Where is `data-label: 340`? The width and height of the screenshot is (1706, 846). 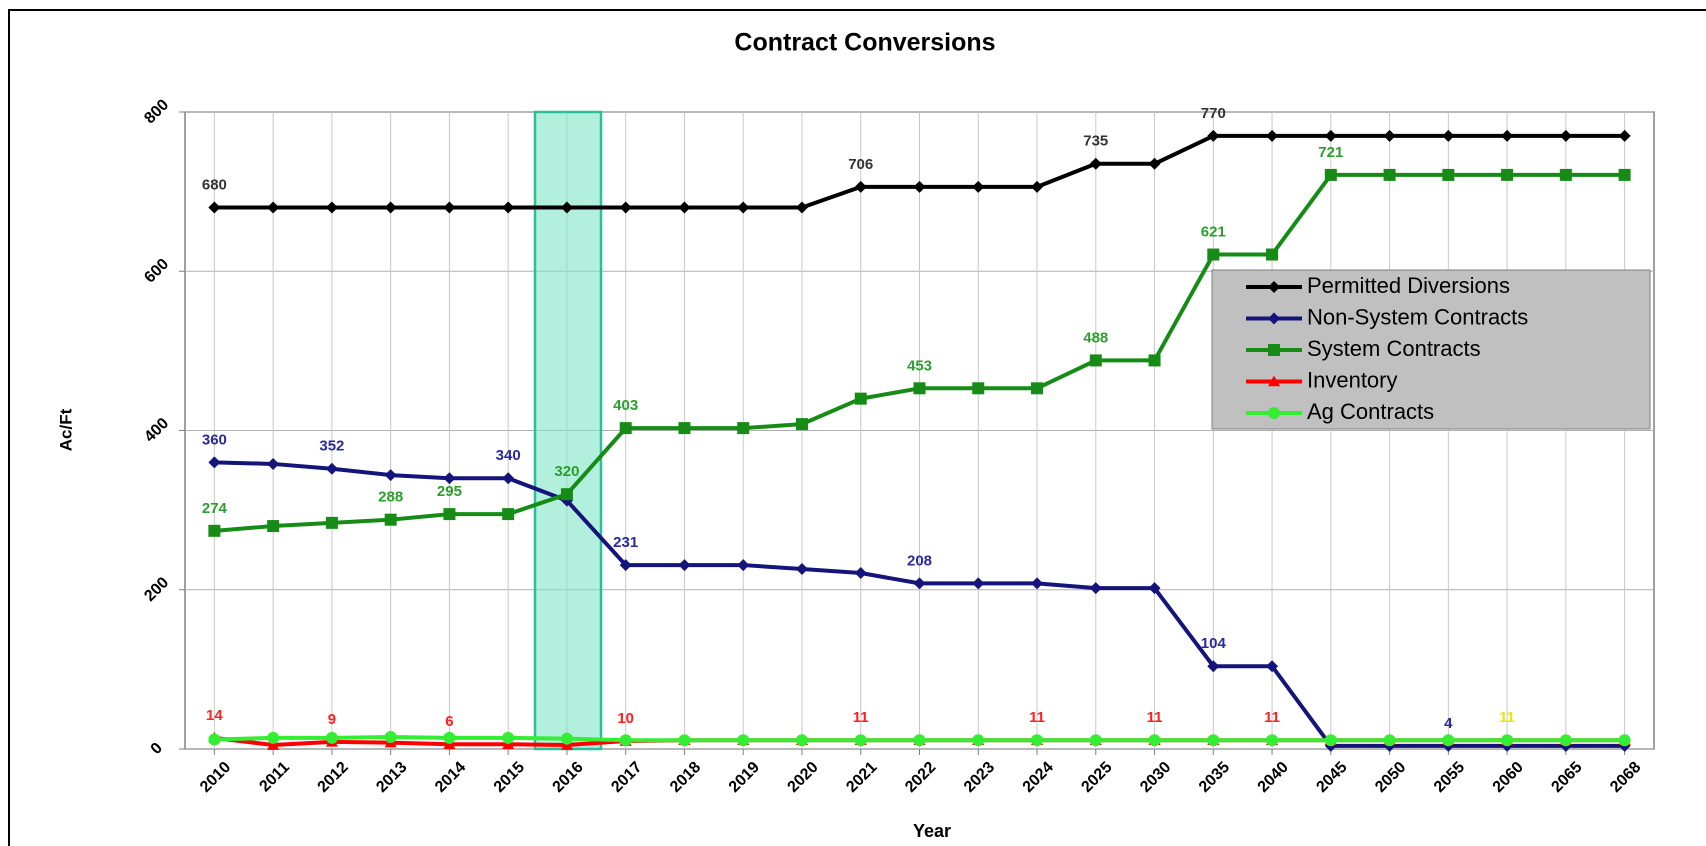
data-label: 340 is located at coordinates (508, 455).